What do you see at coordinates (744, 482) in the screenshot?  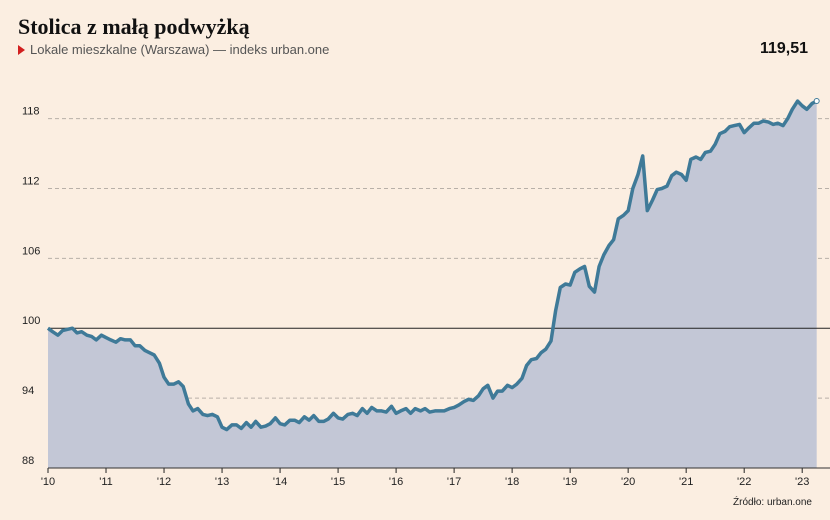 I see `x-tick-label: '22` at bounding box center [744, 482].